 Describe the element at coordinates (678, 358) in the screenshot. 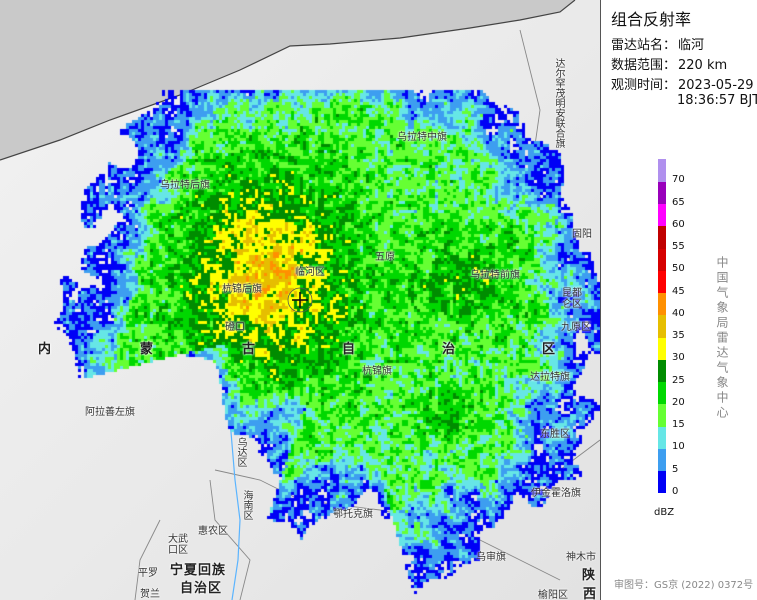

I see `legend-tick-label: 30` at that location.